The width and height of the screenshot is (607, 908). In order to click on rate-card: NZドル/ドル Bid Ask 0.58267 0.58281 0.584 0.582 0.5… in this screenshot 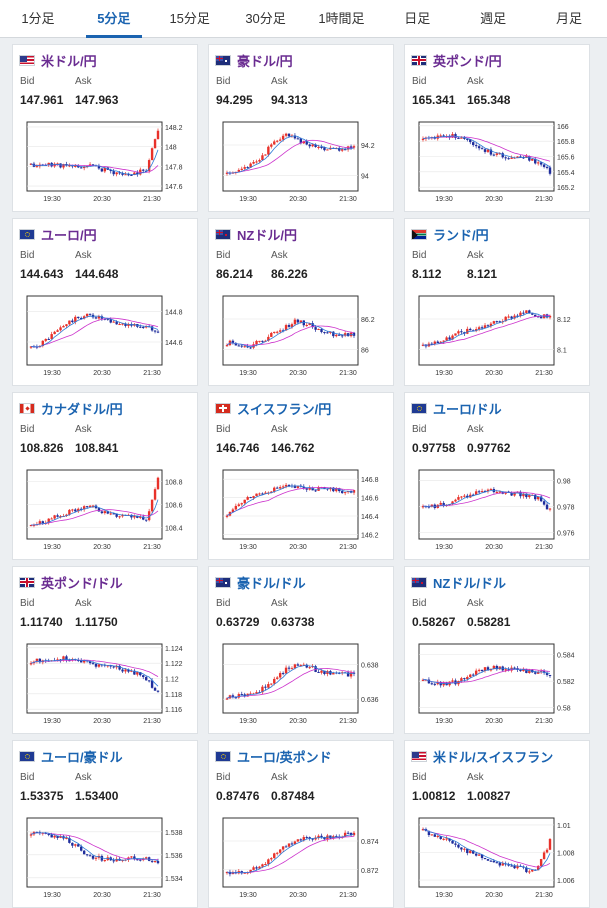, I will do `click(497, 650)`.